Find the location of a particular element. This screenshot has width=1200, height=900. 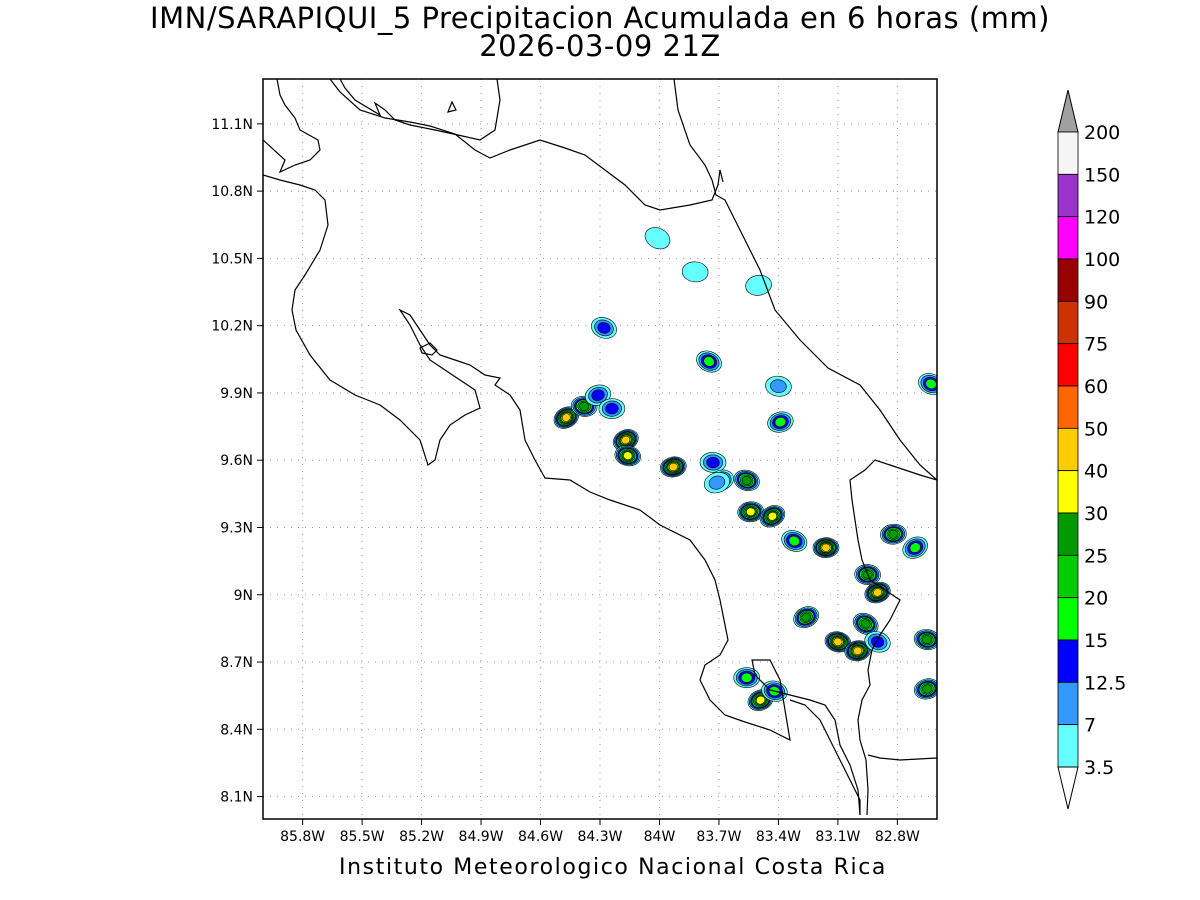

lon-tick-label: 84W is located at coordinates (660, 837).